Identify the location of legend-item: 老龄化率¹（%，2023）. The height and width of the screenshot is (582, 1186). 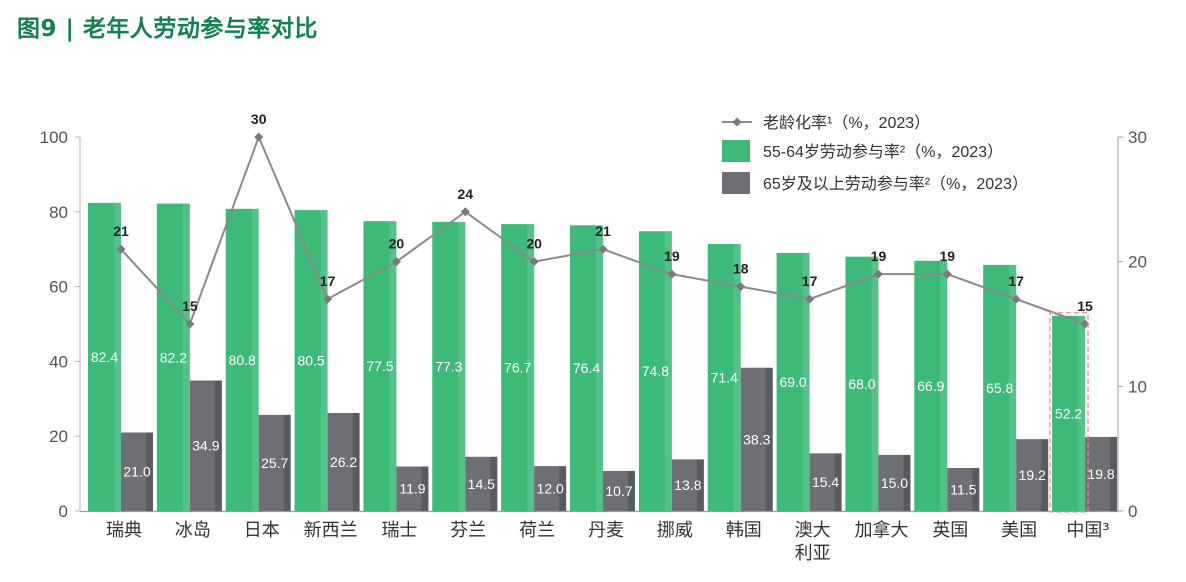
(826, 123).